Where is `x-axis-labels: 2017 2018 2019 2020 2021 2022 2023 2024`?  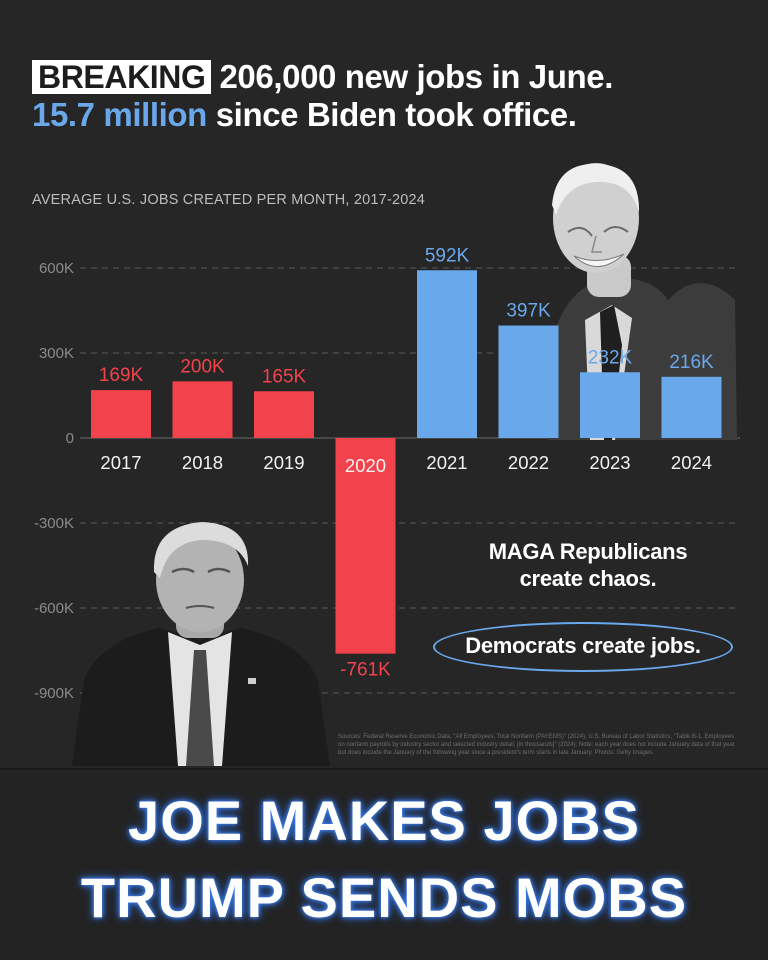 x-axis-labels: 2017 2018 2019 2020 2021 2022 2023 2024 is located at coordinates (406, 464).